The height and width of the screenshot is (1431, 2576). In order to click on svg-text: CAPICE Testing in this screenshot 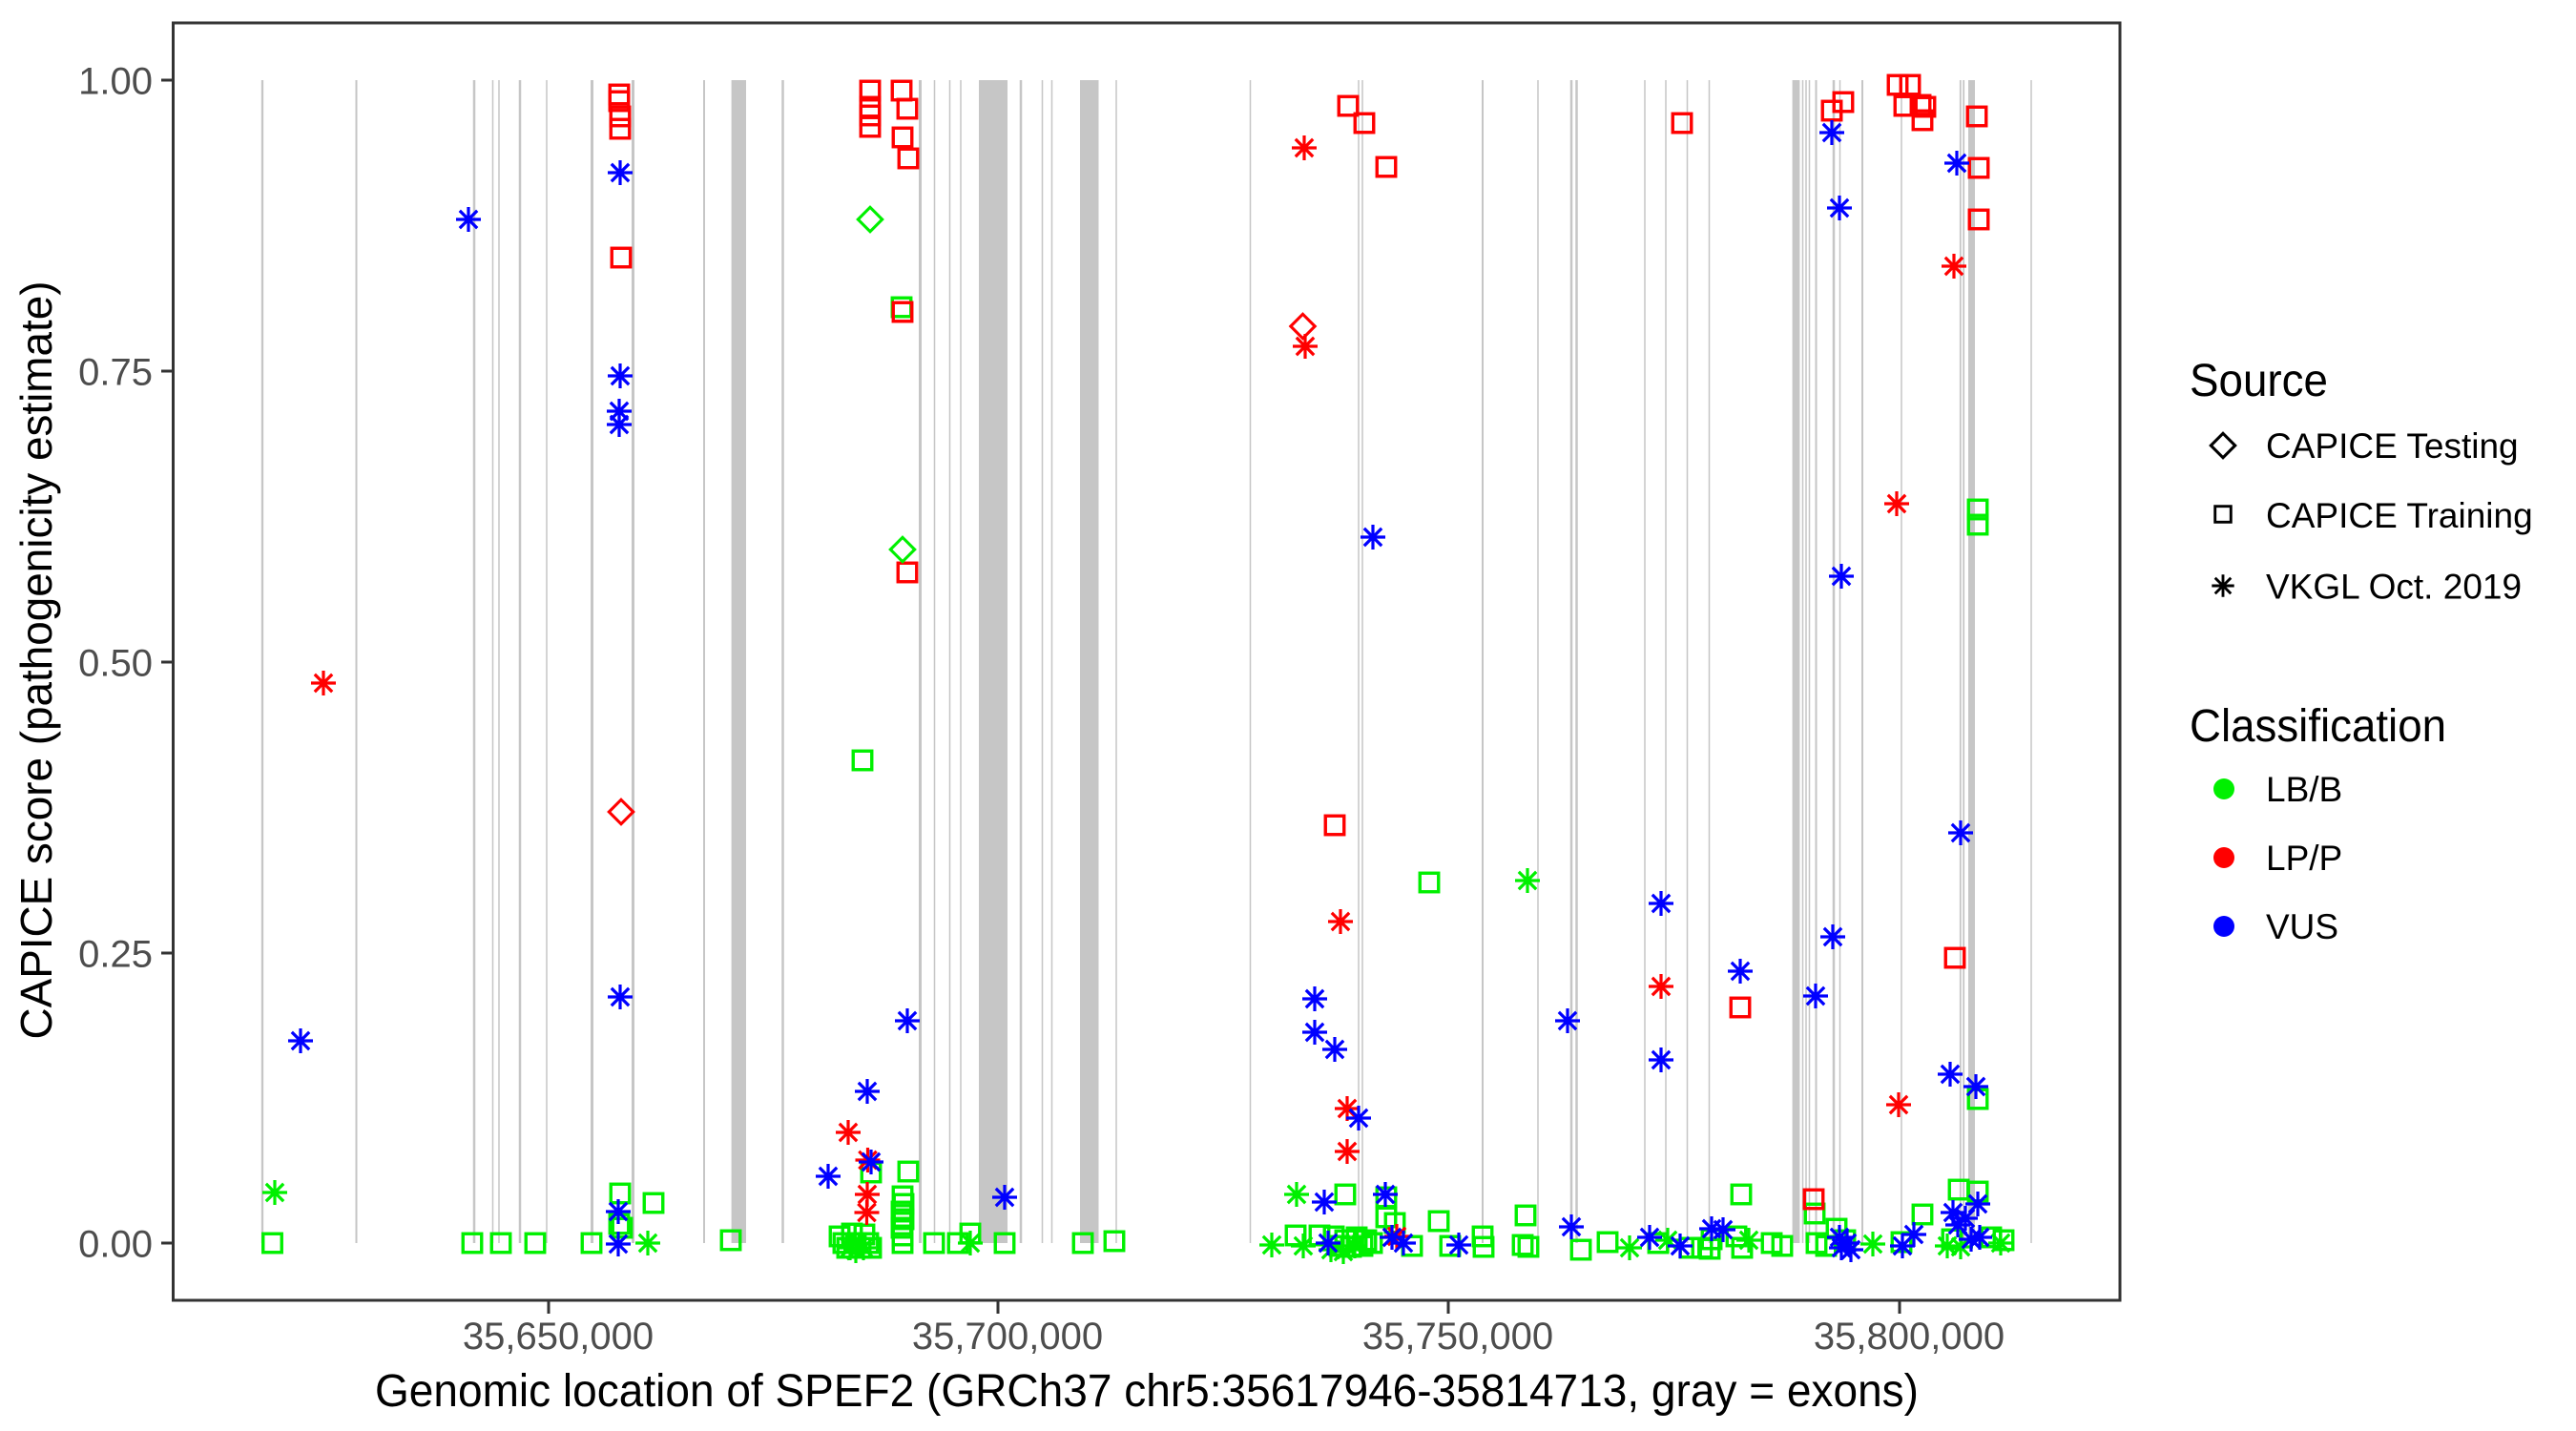, I will do `click(2392, 446)`.